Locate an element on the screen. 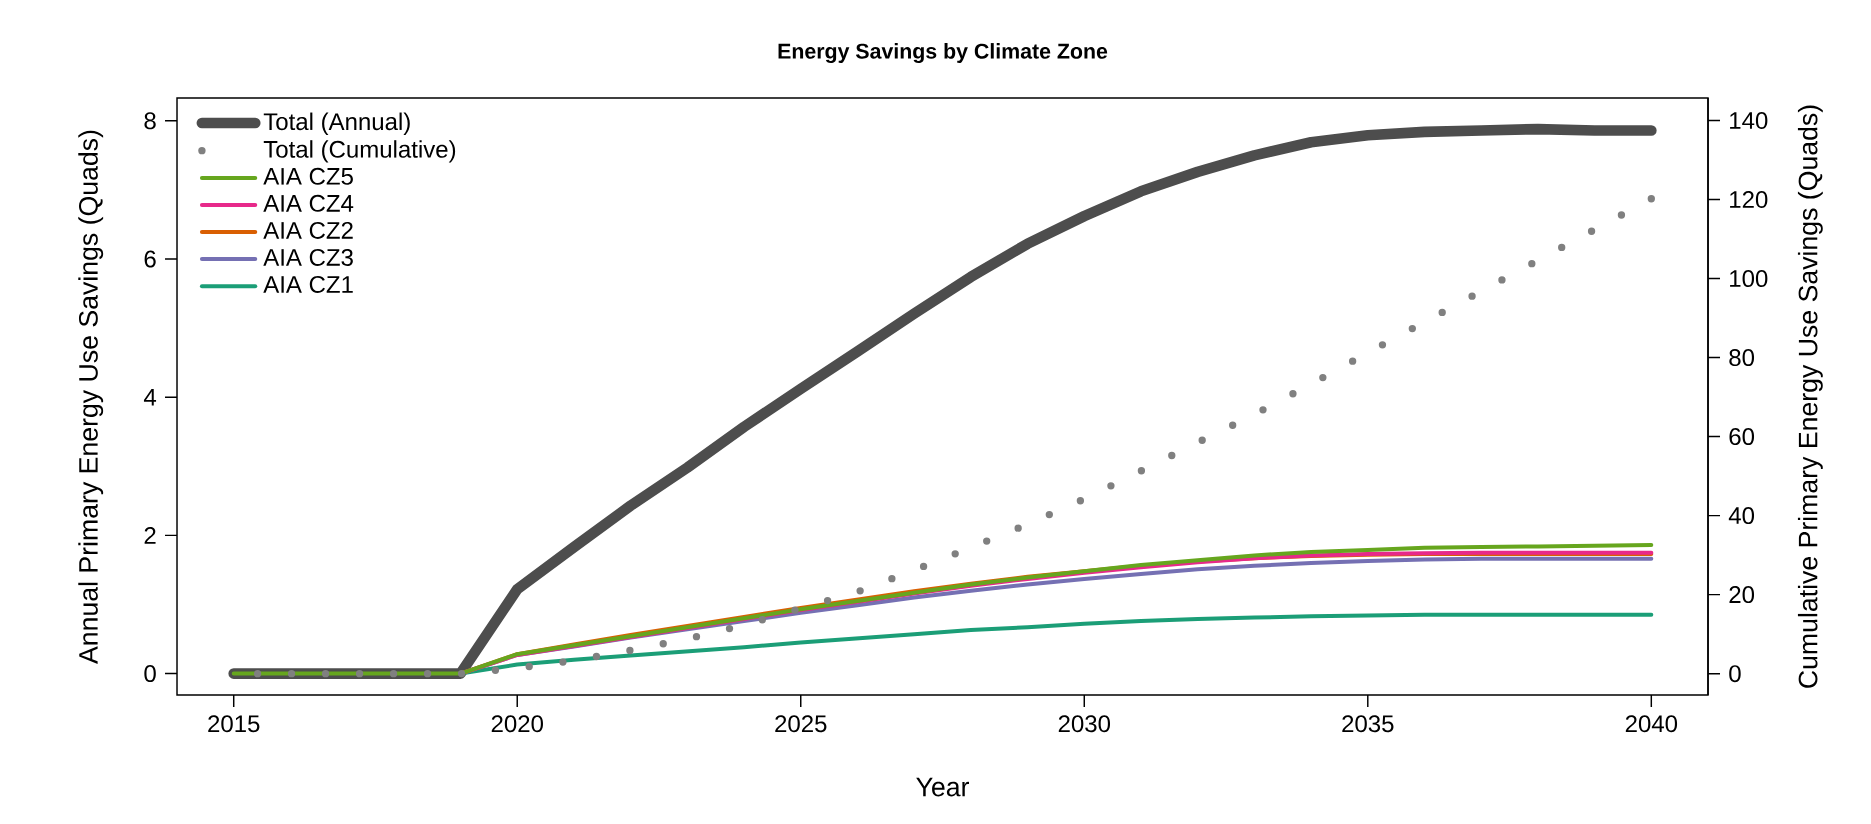 Image resolution: width=1871 pixels, height=824 pixels. y2-tick-label: 20 is located at coordinates (1742, 595).